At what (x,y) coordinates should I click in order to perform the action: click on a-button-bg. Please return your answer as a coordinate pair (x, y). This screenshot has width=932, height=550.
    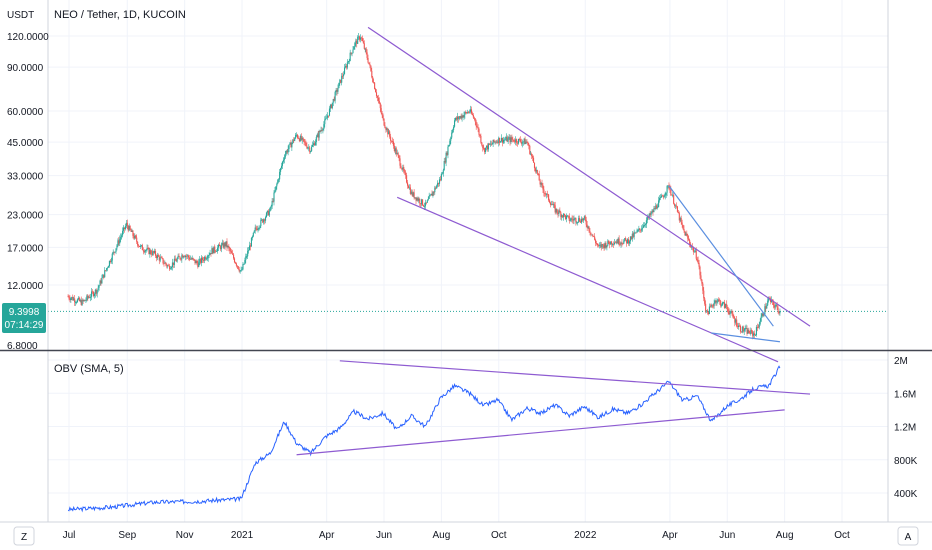
    Looking at the image, I should click on (908, 536).